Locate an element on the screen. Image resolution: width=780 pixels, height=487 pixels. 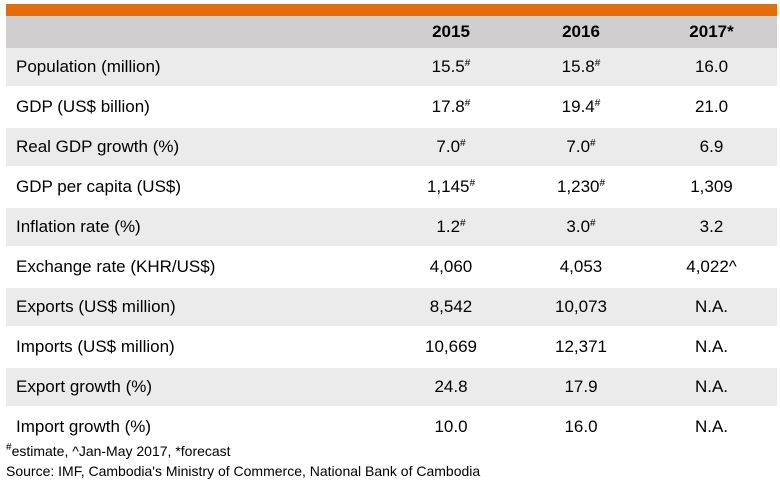
value-2015-text: 24.8 is located at coordinates (451, 386).